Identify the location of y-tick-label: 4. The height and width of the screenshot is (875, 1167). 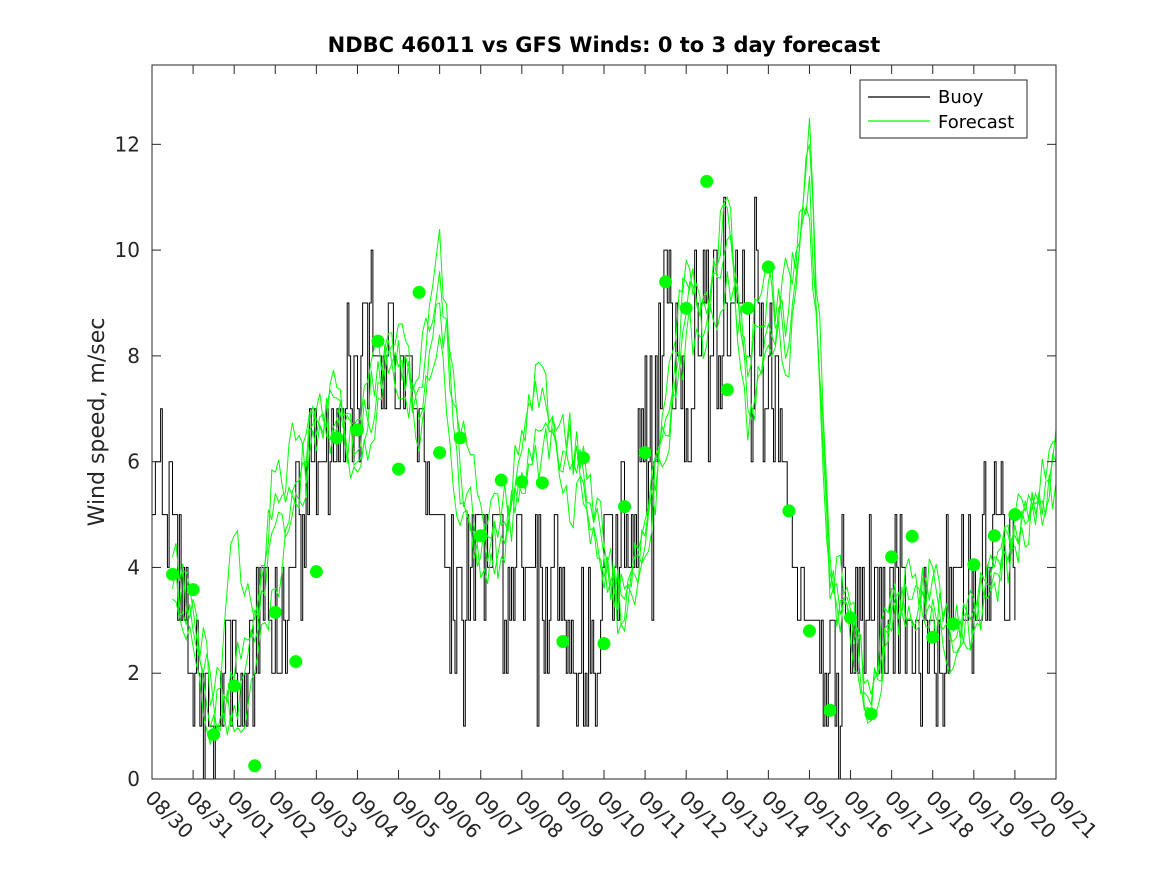
(133, 567).